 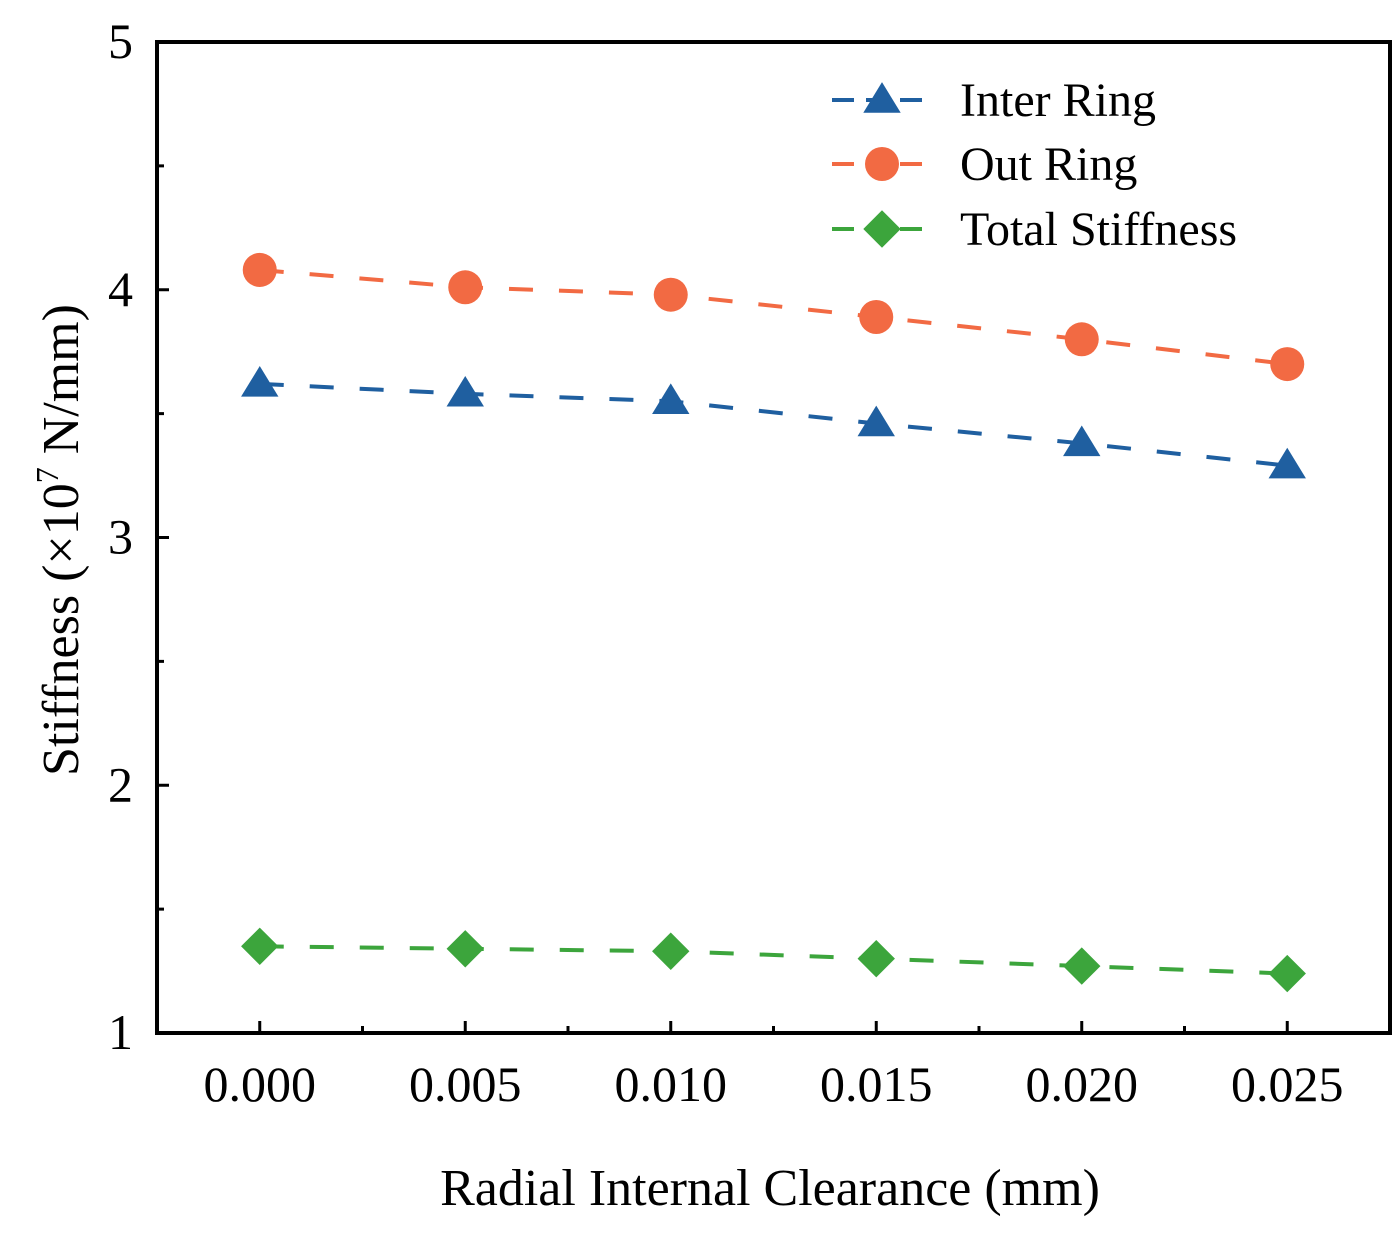 I want to click on series-out-ring, so click(x=773, y=317).